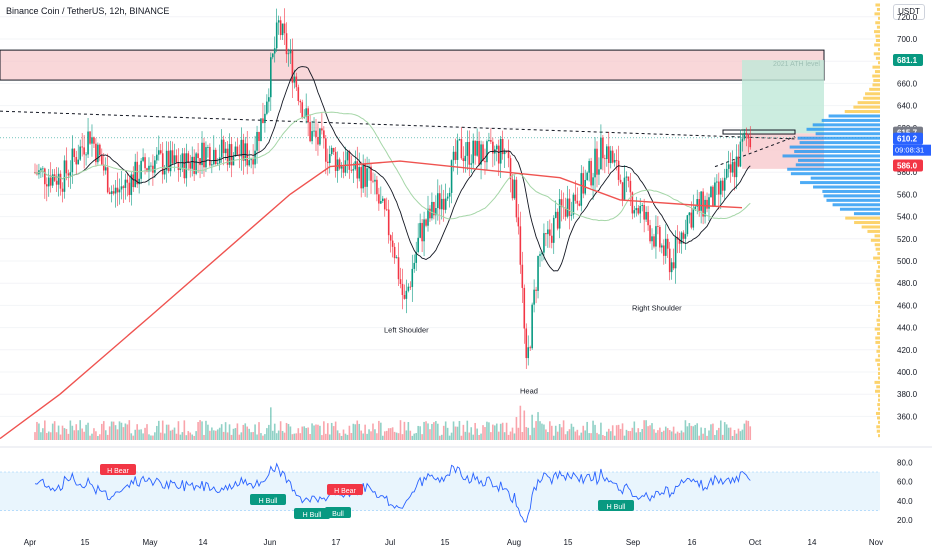  Describe the element at coordinates (907, 60) in the screenshot. I see `price-label: 681.1` at that location.